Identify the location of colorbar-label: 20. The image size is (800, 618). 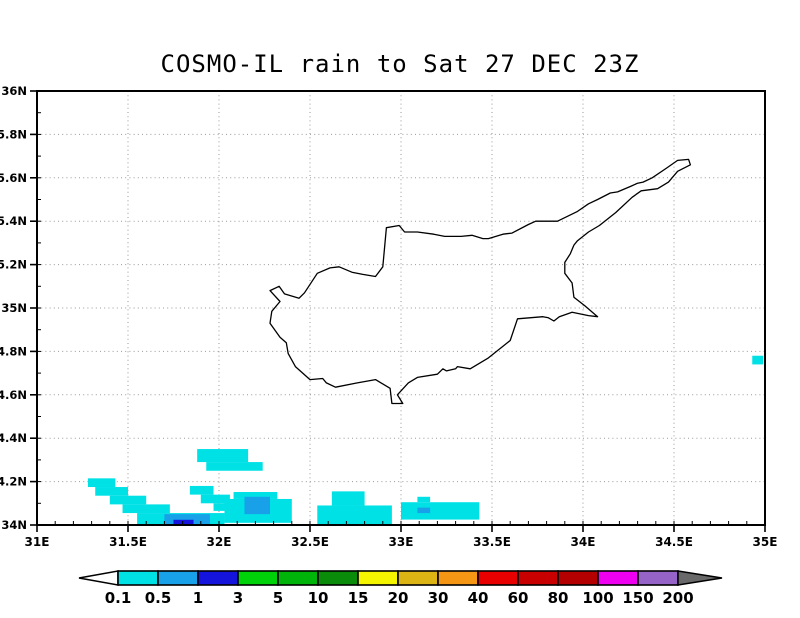
(398, 598).